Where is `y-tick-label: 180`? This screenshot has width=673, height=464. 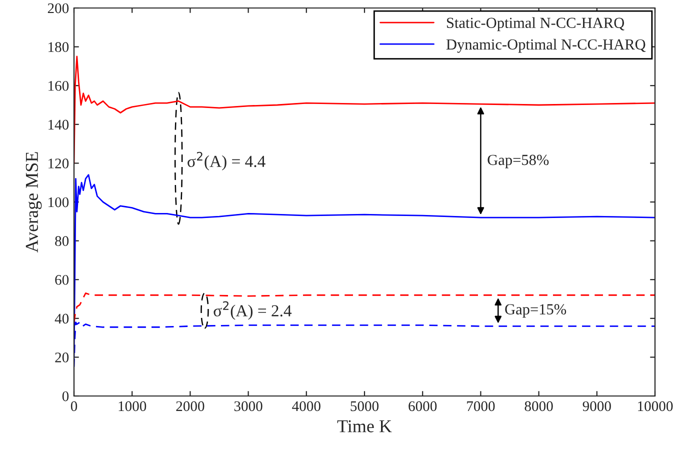 y-tick-label: 180 is located at coordinates (58, 47).